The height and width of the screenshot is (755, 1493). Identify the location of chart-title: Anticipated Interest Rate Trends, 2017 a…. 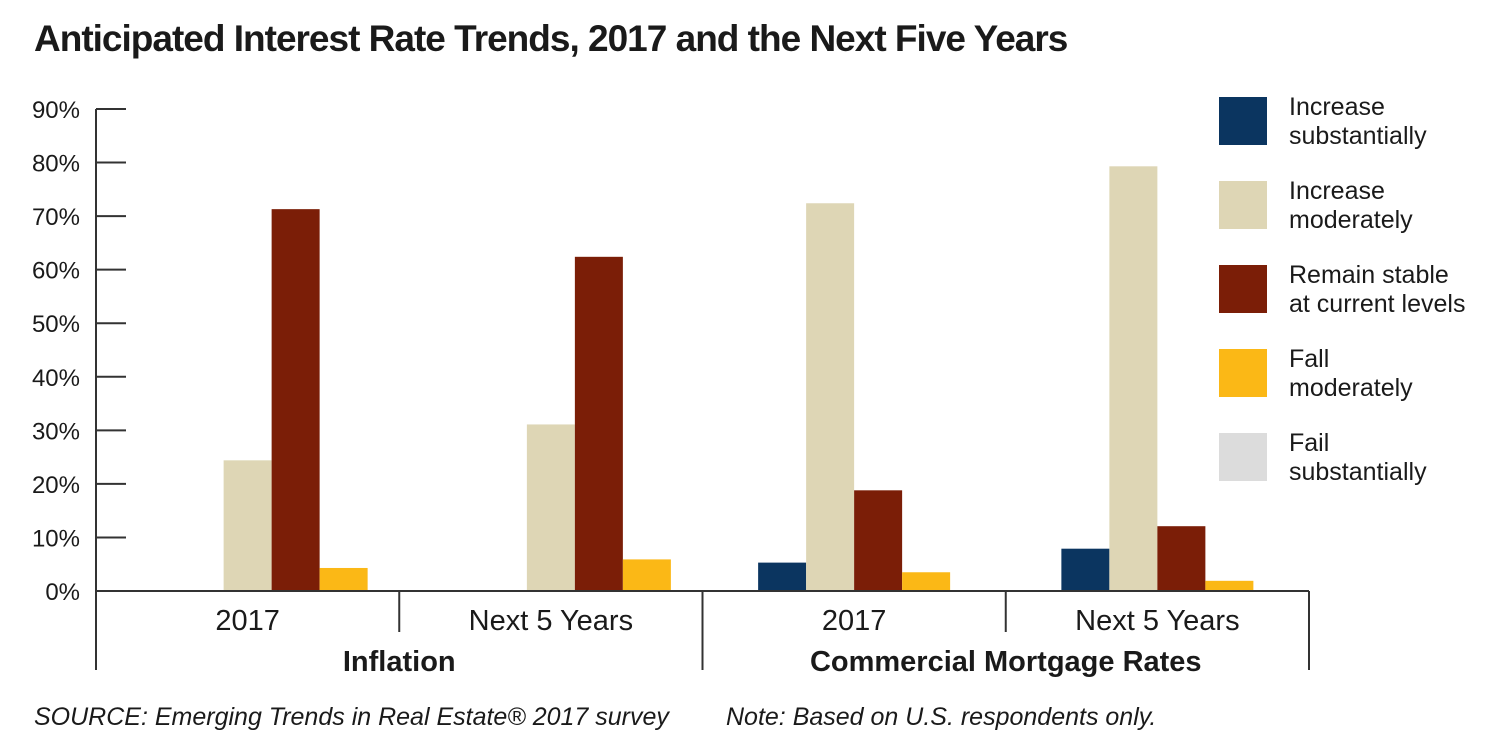
(551, 38).